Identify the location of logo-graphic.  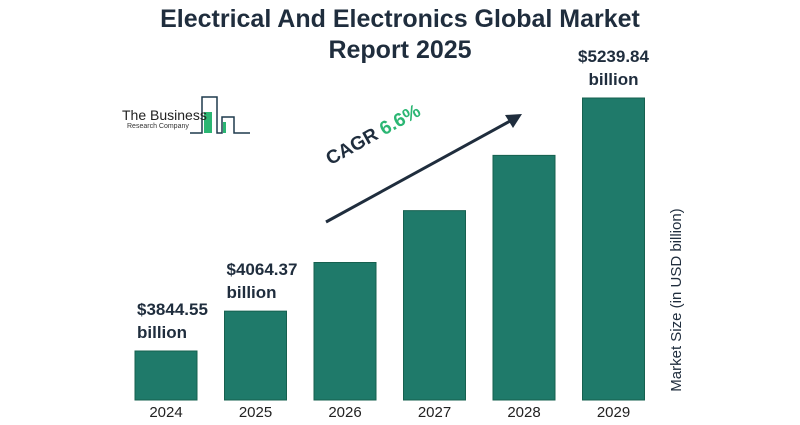
(220, 115).